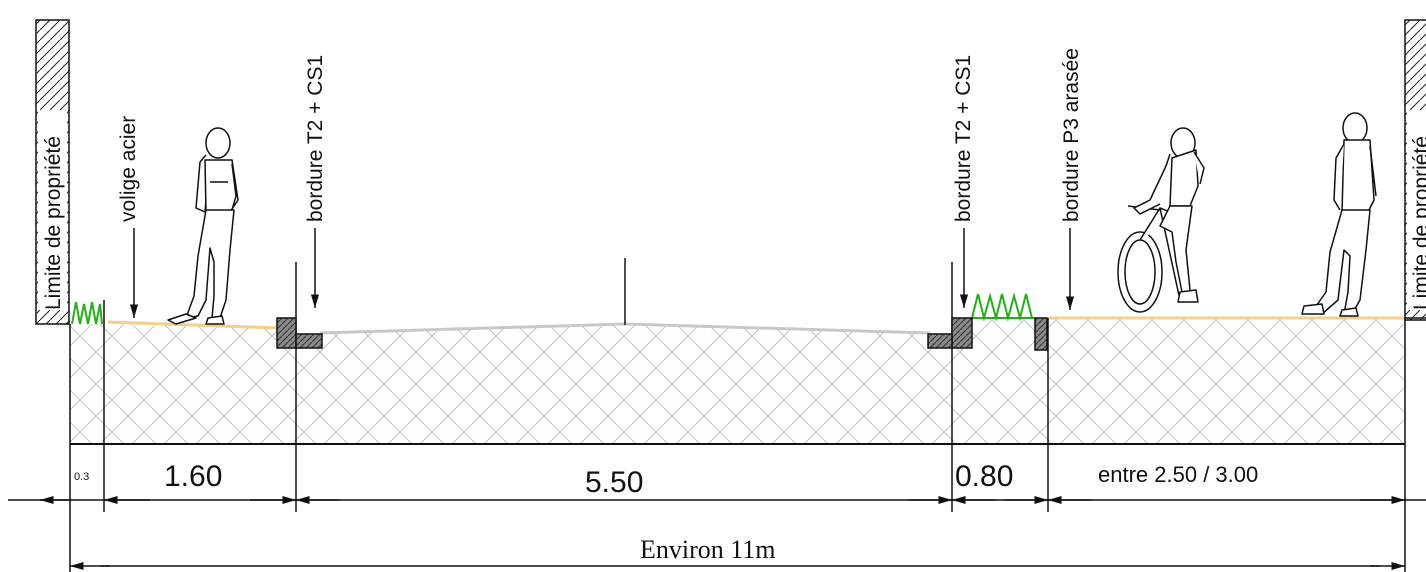 This screenshot has width=1426, height=572. I want to click on curb-right-icon, so click(950, 333).